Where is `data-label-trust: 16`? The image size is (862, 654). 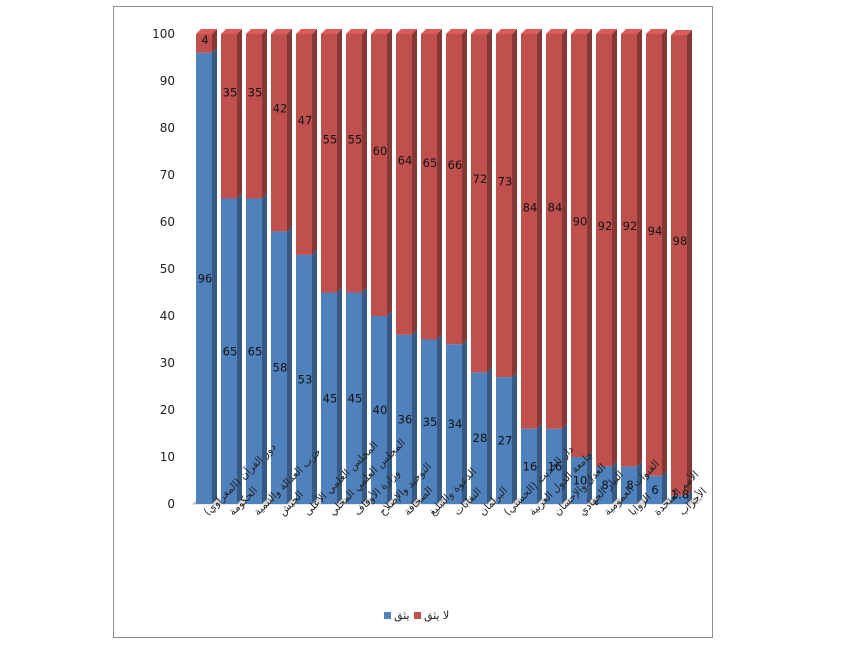 data-label-trust: 16 is located at coordinates (555, 466).